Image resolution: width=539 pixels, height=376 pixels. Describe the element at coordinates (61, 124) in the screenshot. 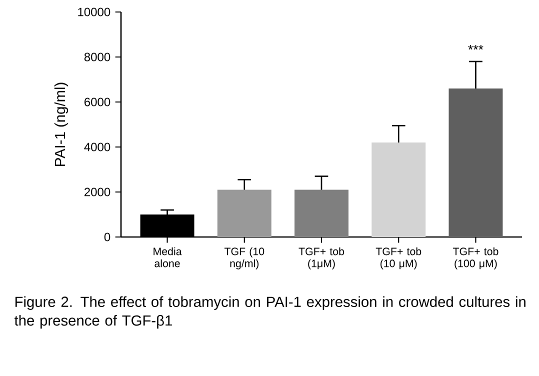

I see `y-axis-title: PAI-1 (ng/ml)` at that location.